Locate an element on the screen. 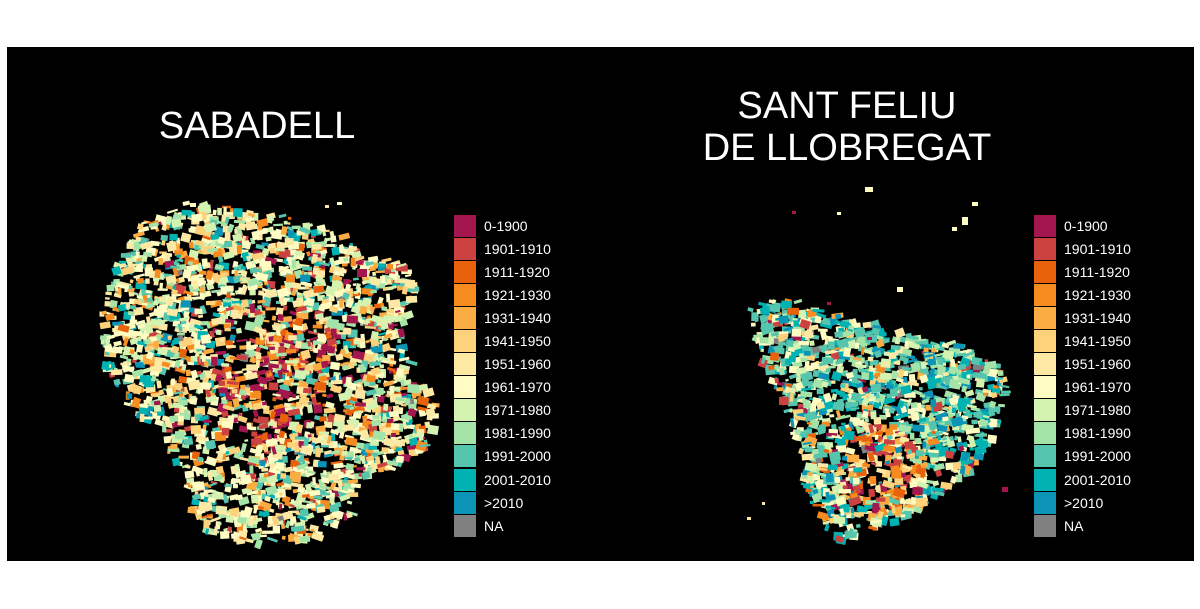 The image size is (1200, 609). map-title-line: SABADELL is located at coordinates (257, 126).